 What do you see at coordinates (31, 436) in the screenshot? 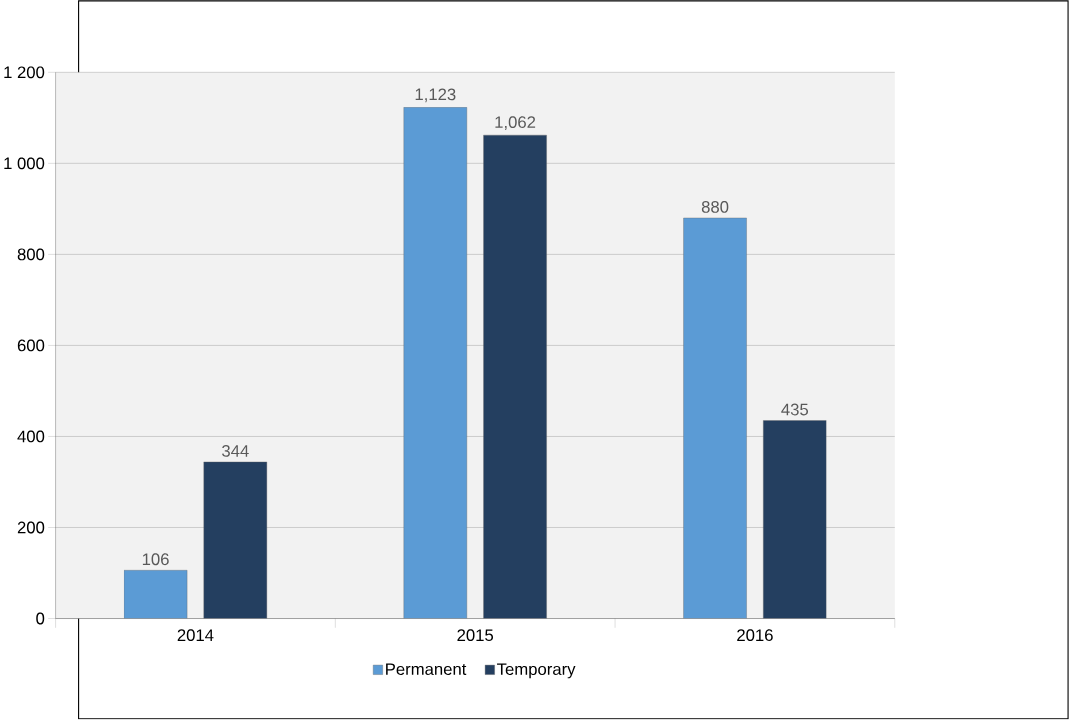
I see `y-tick-label: 400` at bounding box center [31, 436].